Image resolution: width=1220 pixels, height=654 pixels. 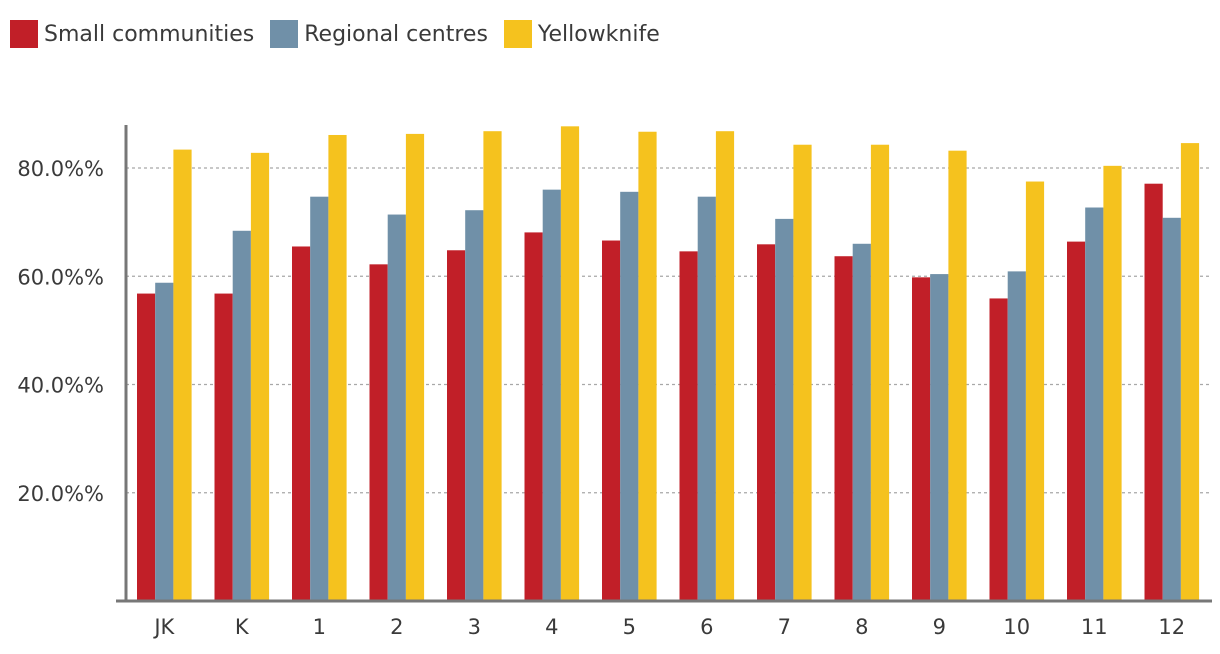 I want to click on x-tick-label: 5, so click(x=629, y=627).